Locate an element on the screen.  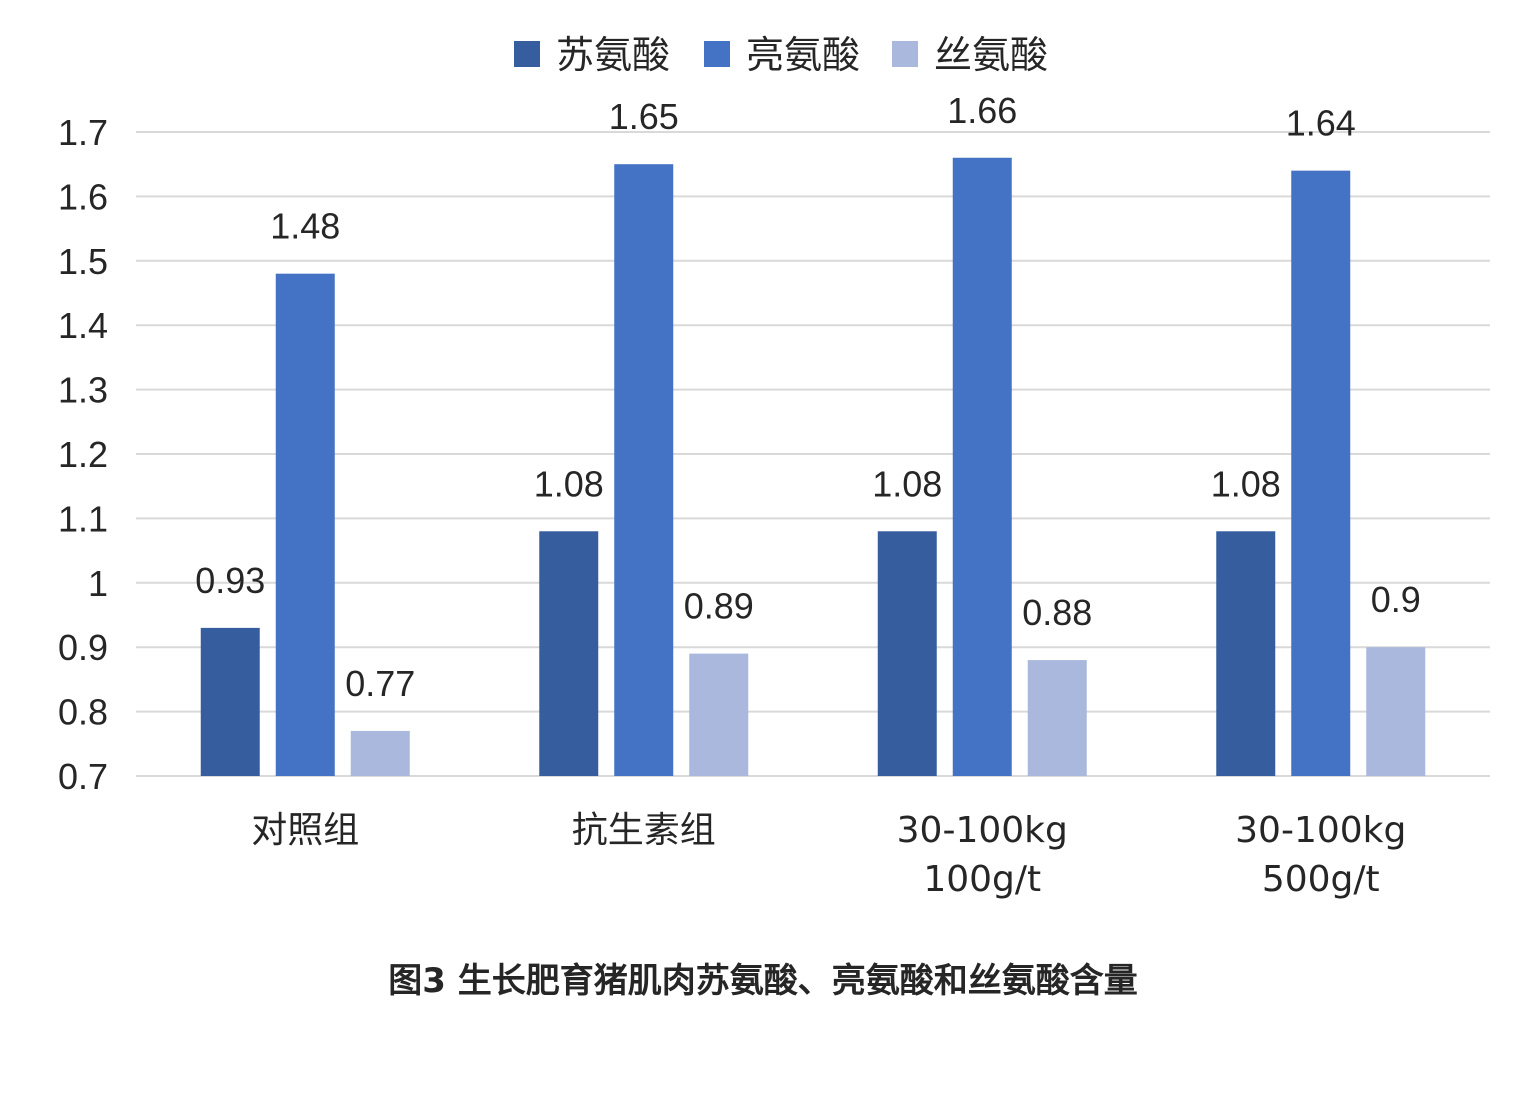
data-label: 0.9 is located at coordinates (1396, 599).